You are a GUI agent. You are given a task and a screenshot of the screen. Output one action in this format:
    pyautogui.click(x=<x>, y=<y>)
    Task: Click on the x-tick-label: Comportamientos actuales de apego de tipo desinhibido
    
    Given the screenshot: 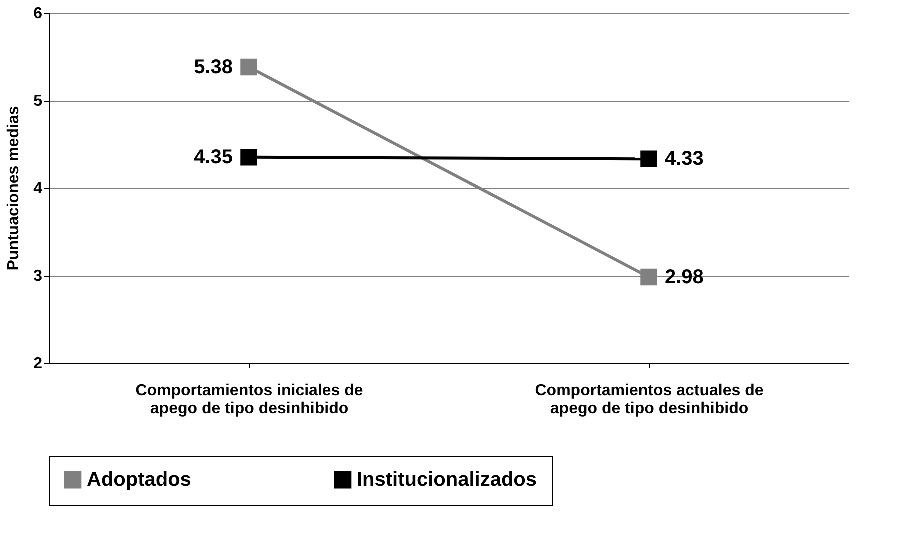 What is the action you would take?
    pyautogui.click(x=649, y=400)
    